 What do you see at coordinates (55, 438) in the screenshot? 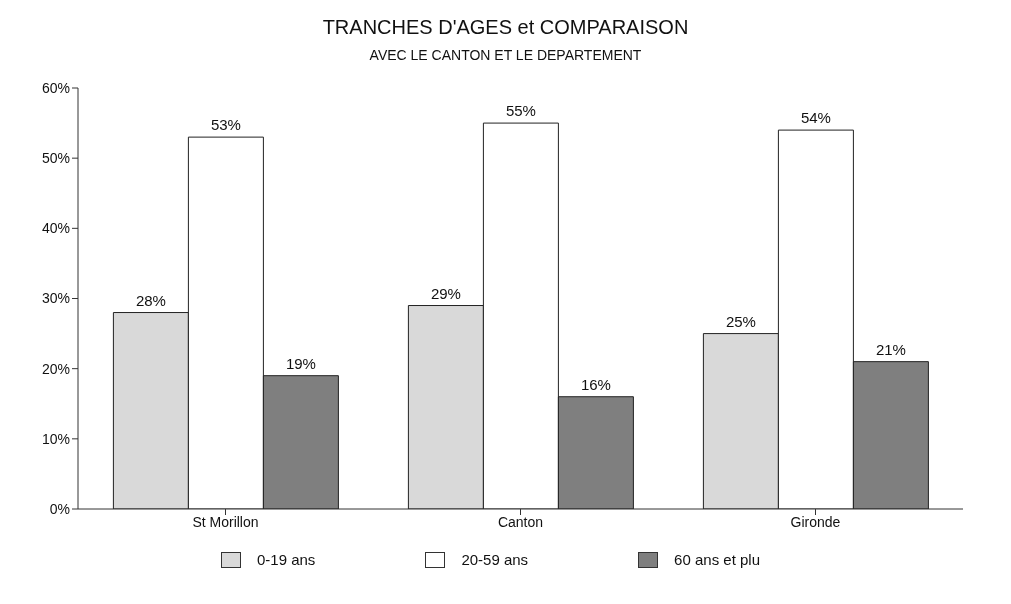
I see `y-tick-label: 10%` at bounding box center [55, 438].